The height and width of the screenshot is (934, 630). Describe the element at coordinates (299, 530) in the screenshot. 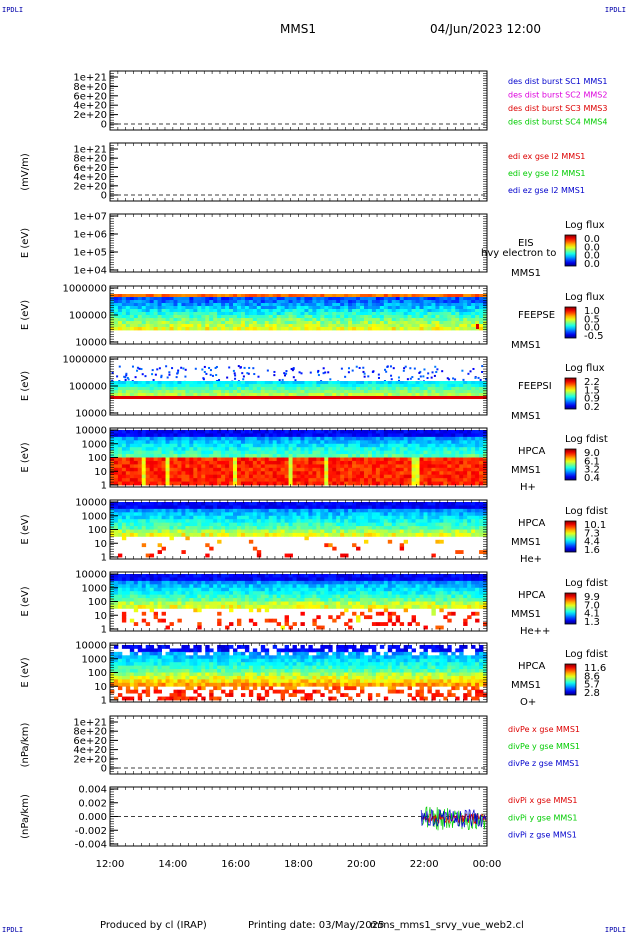

I see `spectrogram-p7` at that location.